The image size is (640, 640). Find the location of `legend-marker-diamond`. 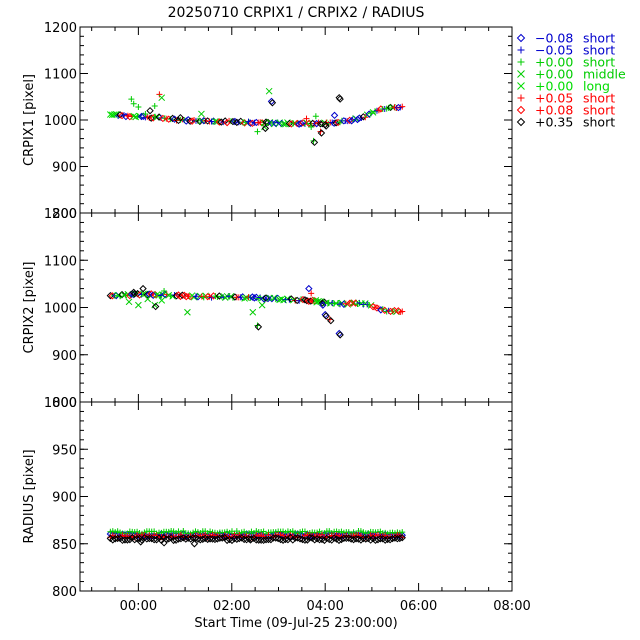

legend-marker-diamond is located at coordinates (521, 38).